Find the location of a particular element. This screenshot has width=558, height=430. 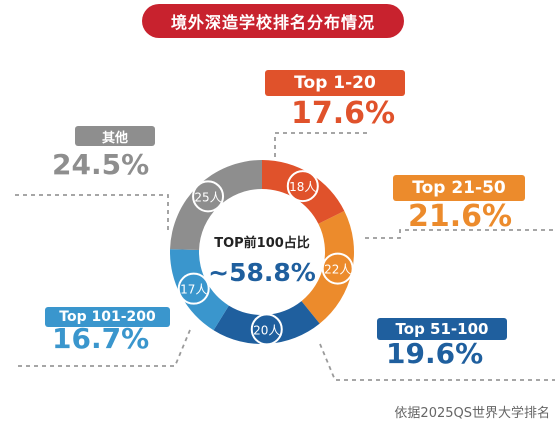

center-label: TOP前100占比 is located at coordinates (262, 243).